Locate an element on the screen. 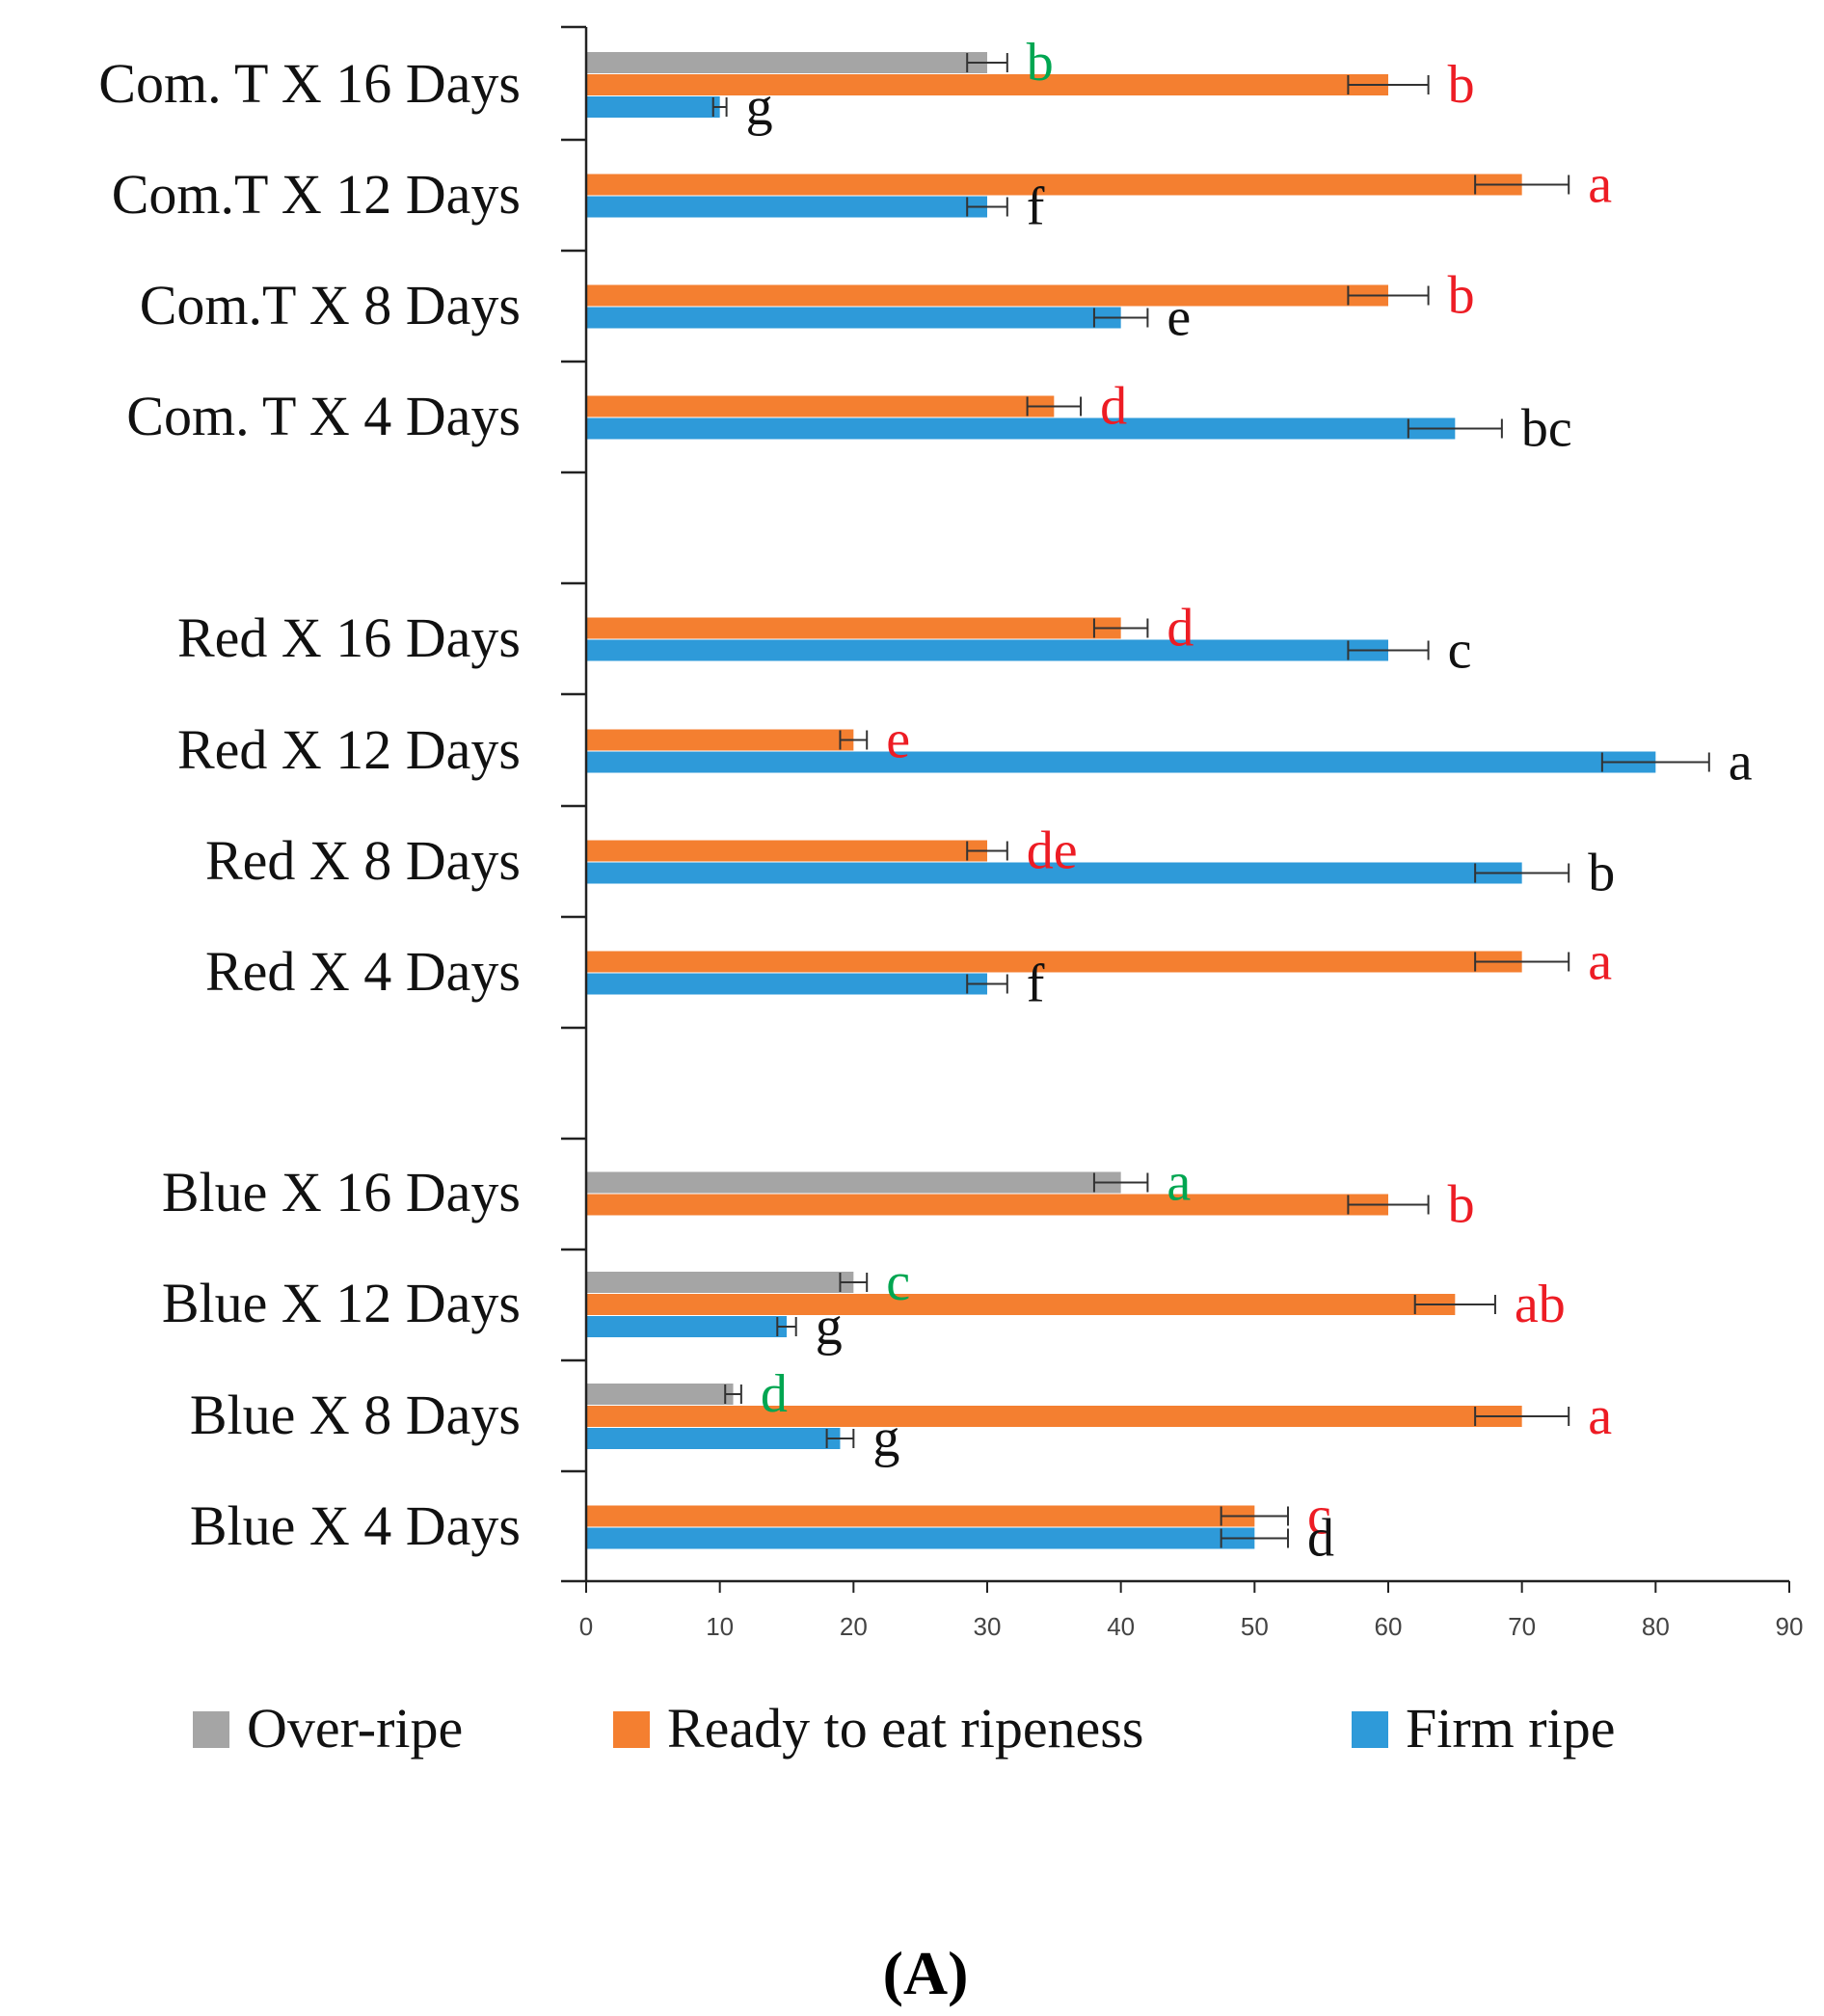 The width and height of the screenshot is (1824, 2016). category-label: Com.T X 8 Days is located at coordinates (330, 305).